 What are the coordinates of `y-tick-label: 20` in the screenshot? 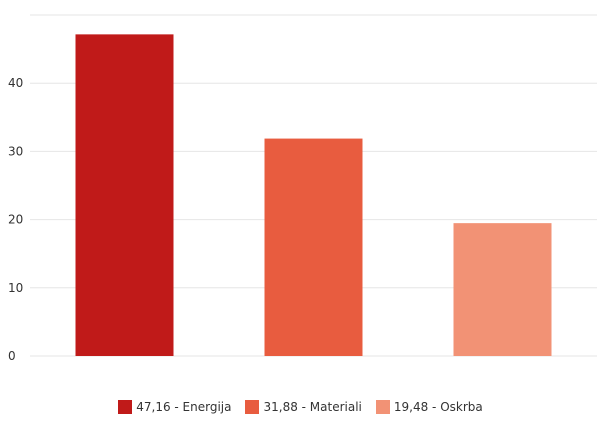 It's located at (15, 220).